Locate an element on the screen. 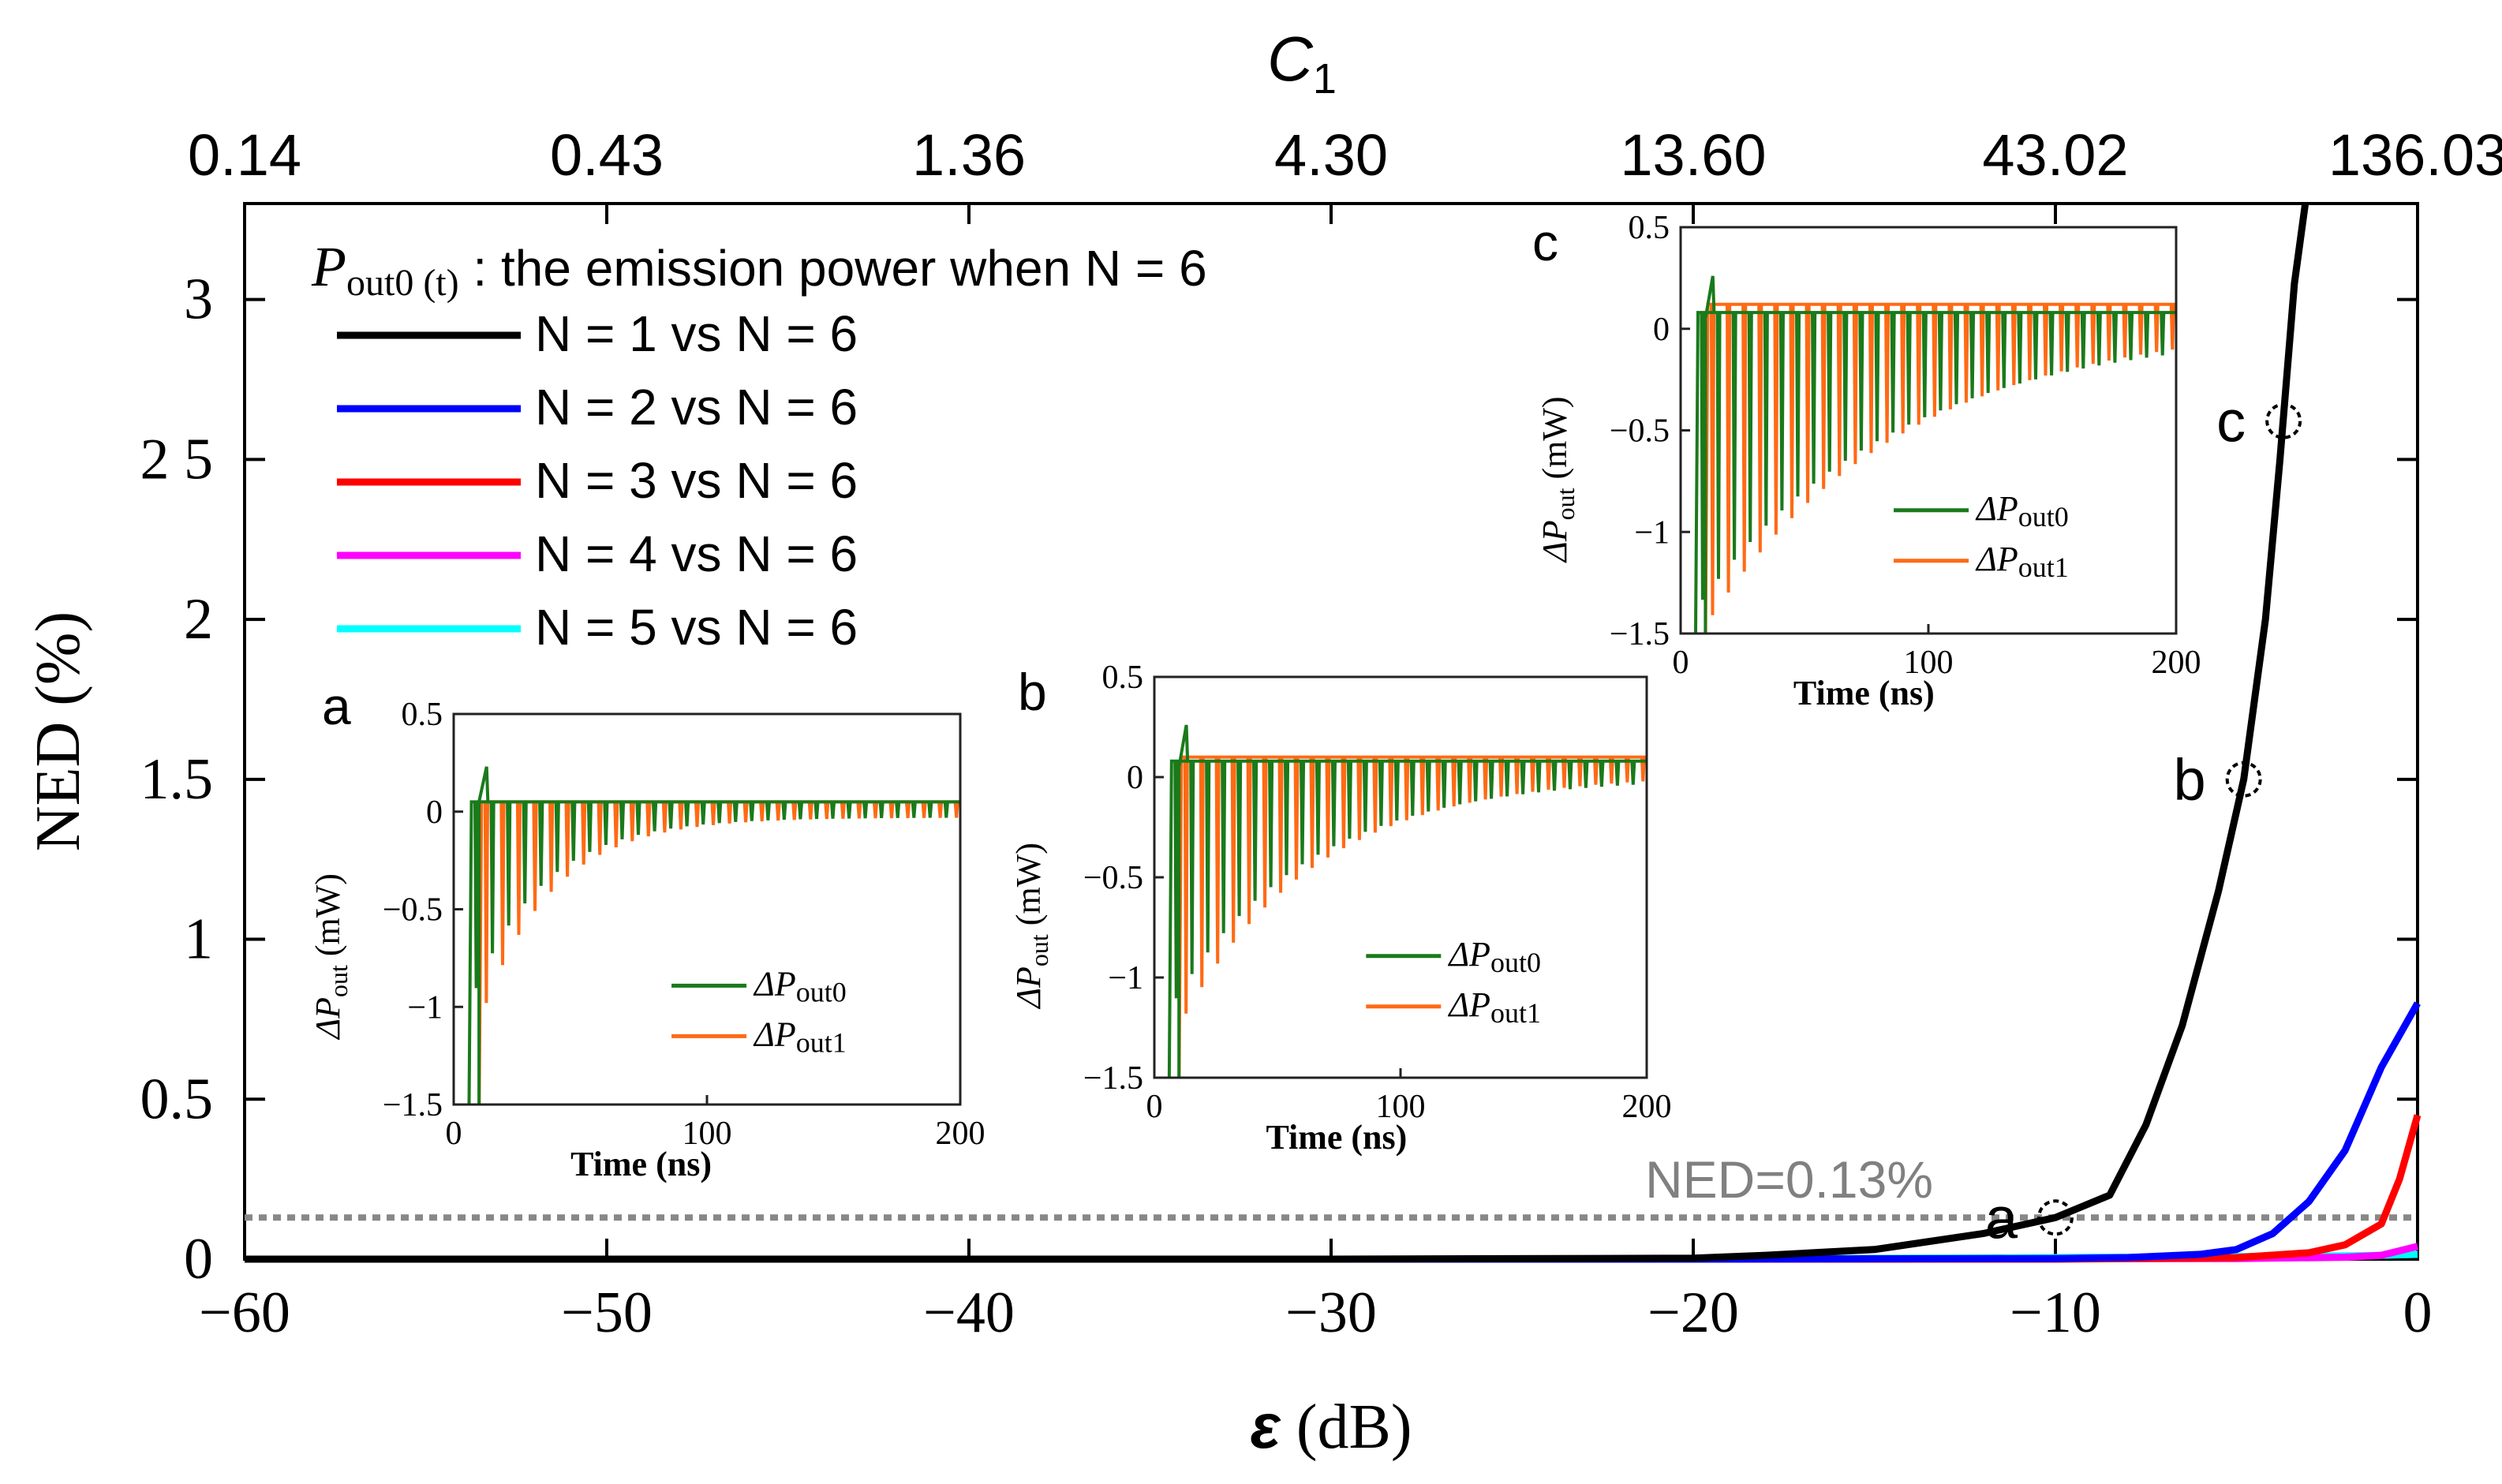  inset-panel-label: c is located at coordinates (1545, 242).